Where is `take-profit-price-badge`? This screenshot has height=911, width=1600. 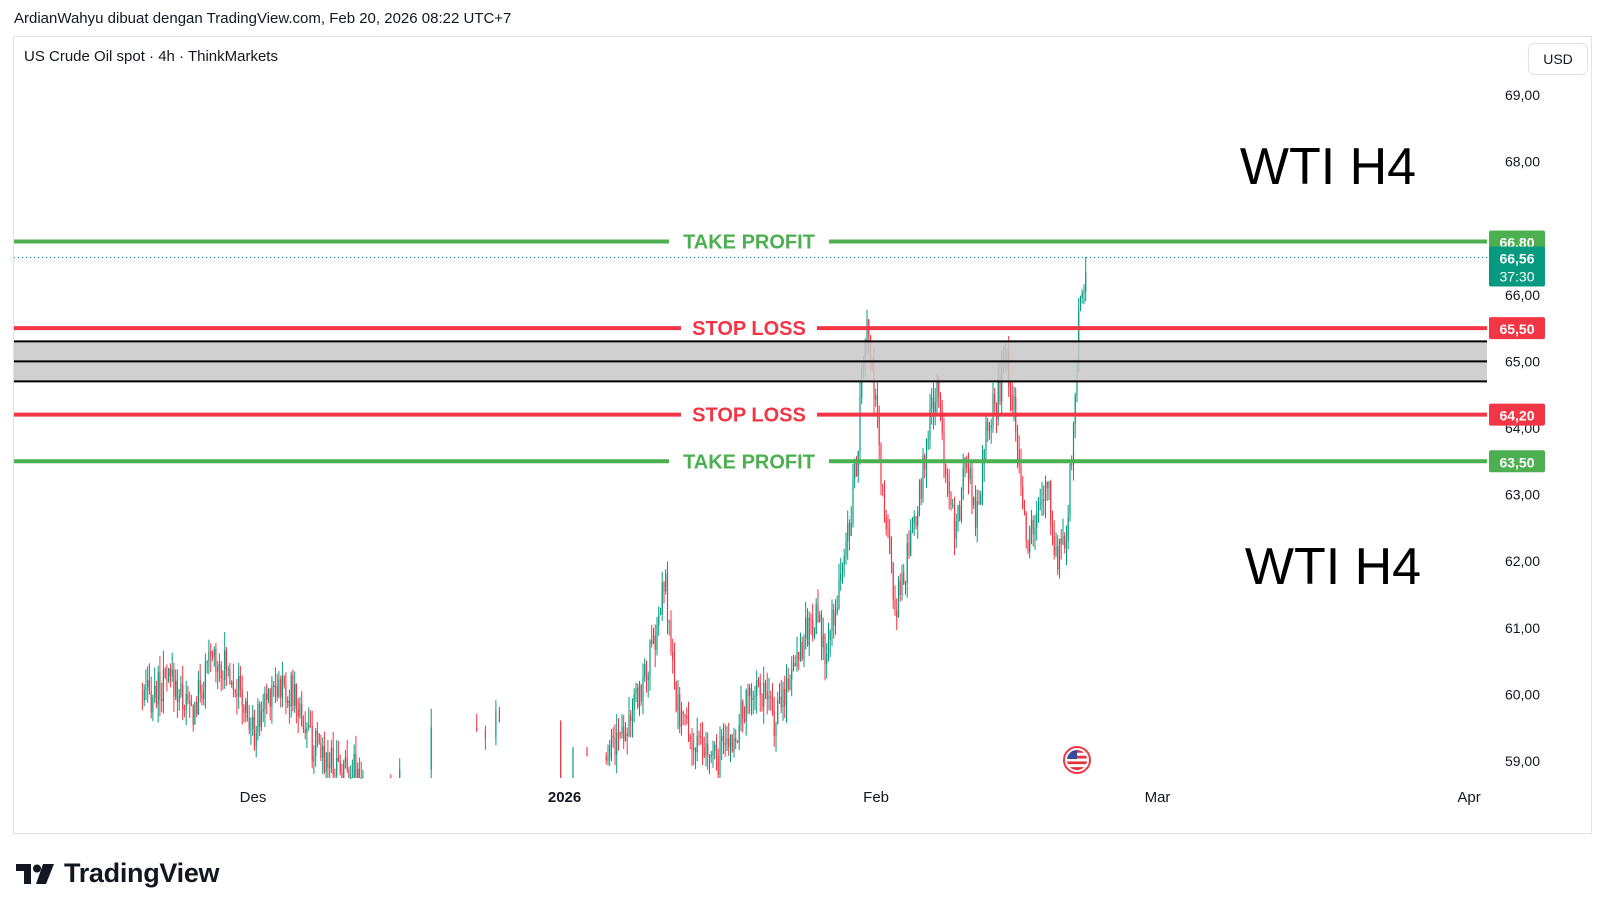 take-profit-price-badge is located at coordinates (1517, 461).